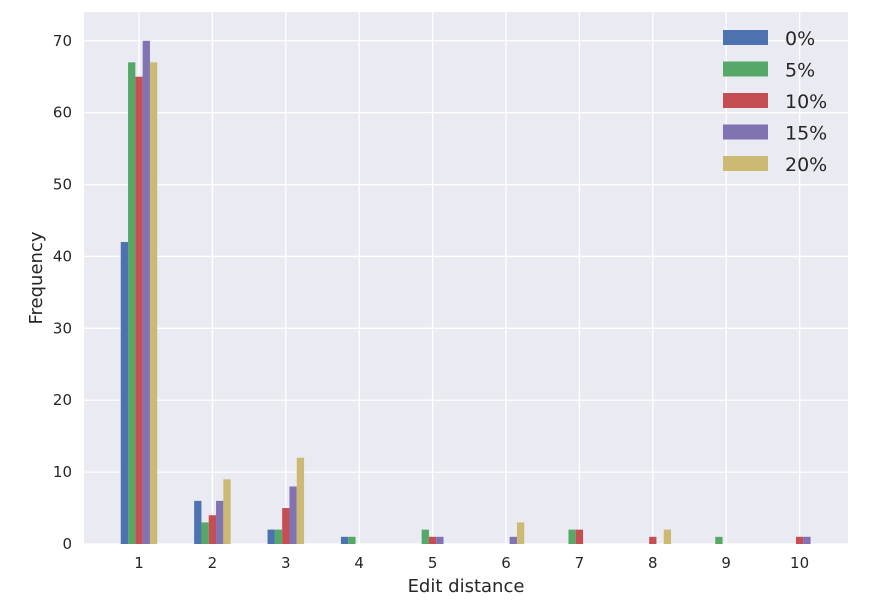 This screenshot has width=876, height=606. I want to click on y-tick-label: 0, so click(67, 544).